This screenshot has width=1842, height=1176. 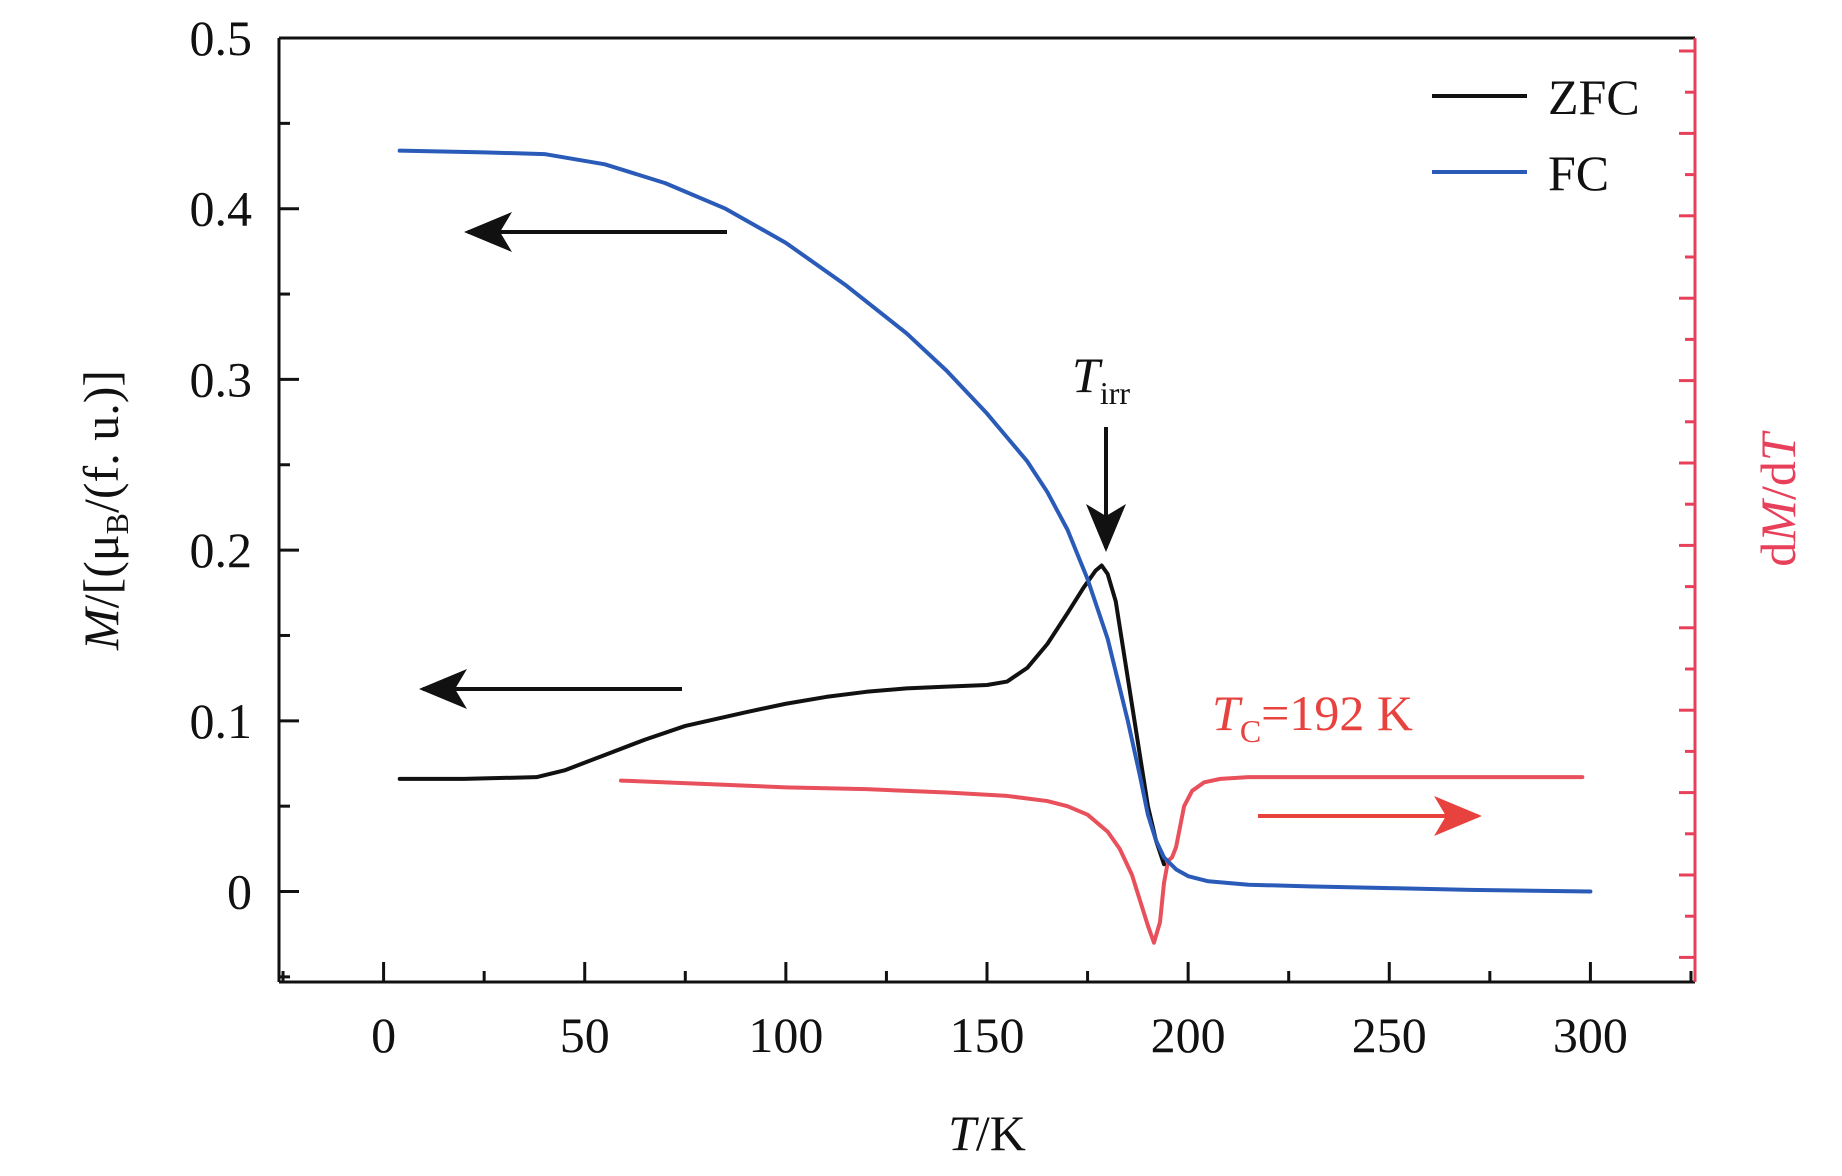 What do you see at coordinates (1687, 504) in the screenshot?
I see `right-axis-ticks` at bounding box center [1687, 504].